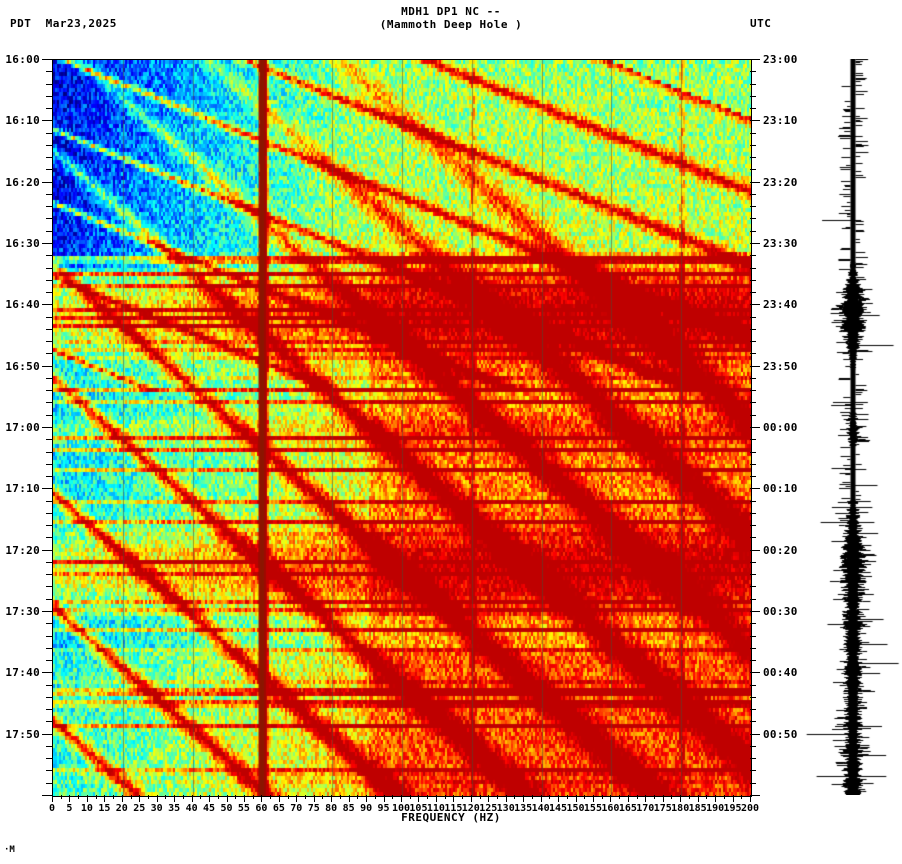  I want to click on frequency-tick-label: 65, so click(278, 808).